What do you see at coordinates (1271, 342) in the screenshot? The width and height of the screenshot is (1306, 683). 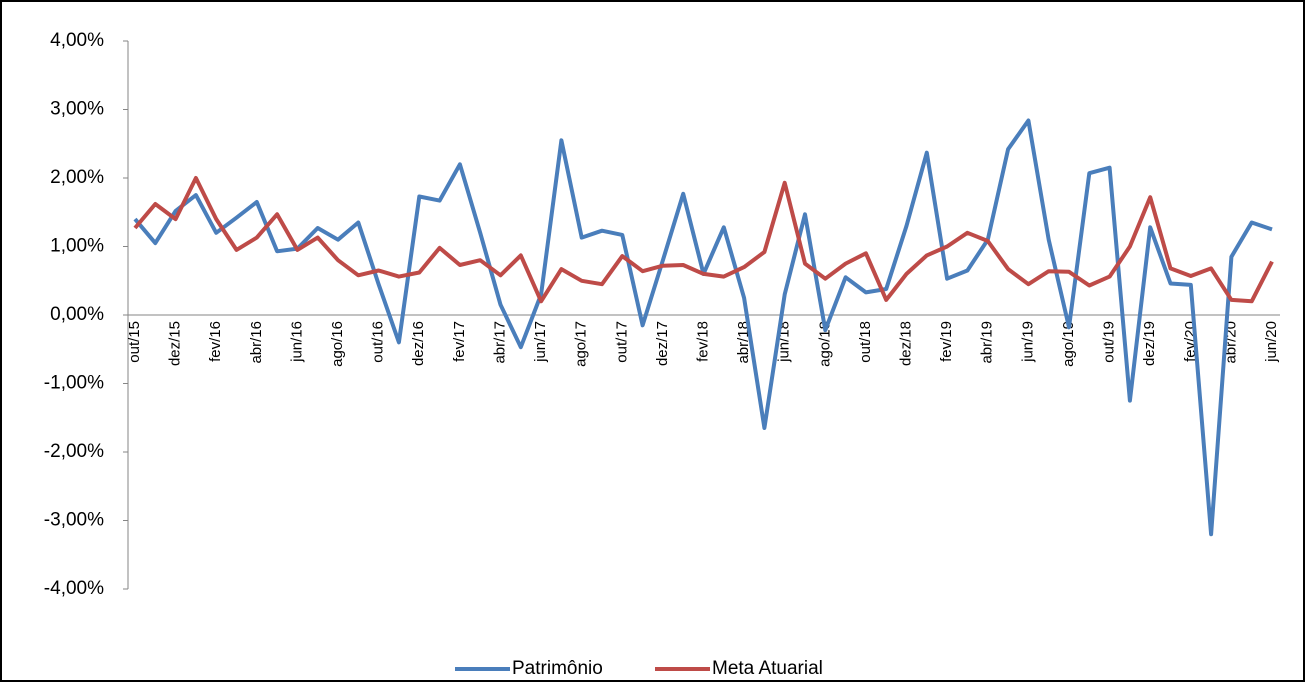 I see `x-tick-label: jun/20` at bounding box center [1271, 342].